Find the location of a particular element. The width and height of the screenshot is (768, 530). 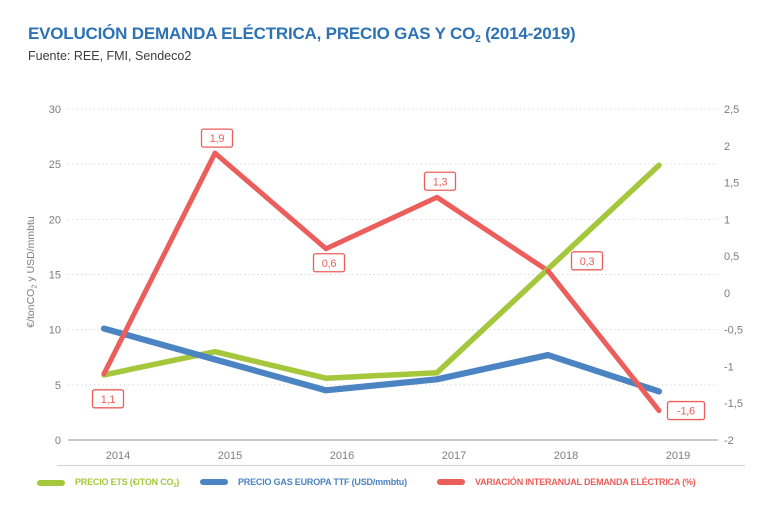

data-label: 1,3 is located at coordinates (440, 181).